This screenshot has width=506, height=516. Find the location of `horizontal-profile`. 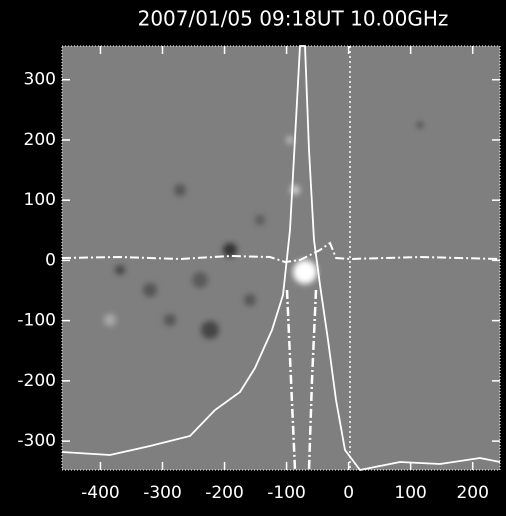

horizontal-profile is located at coordinates (281, 252).